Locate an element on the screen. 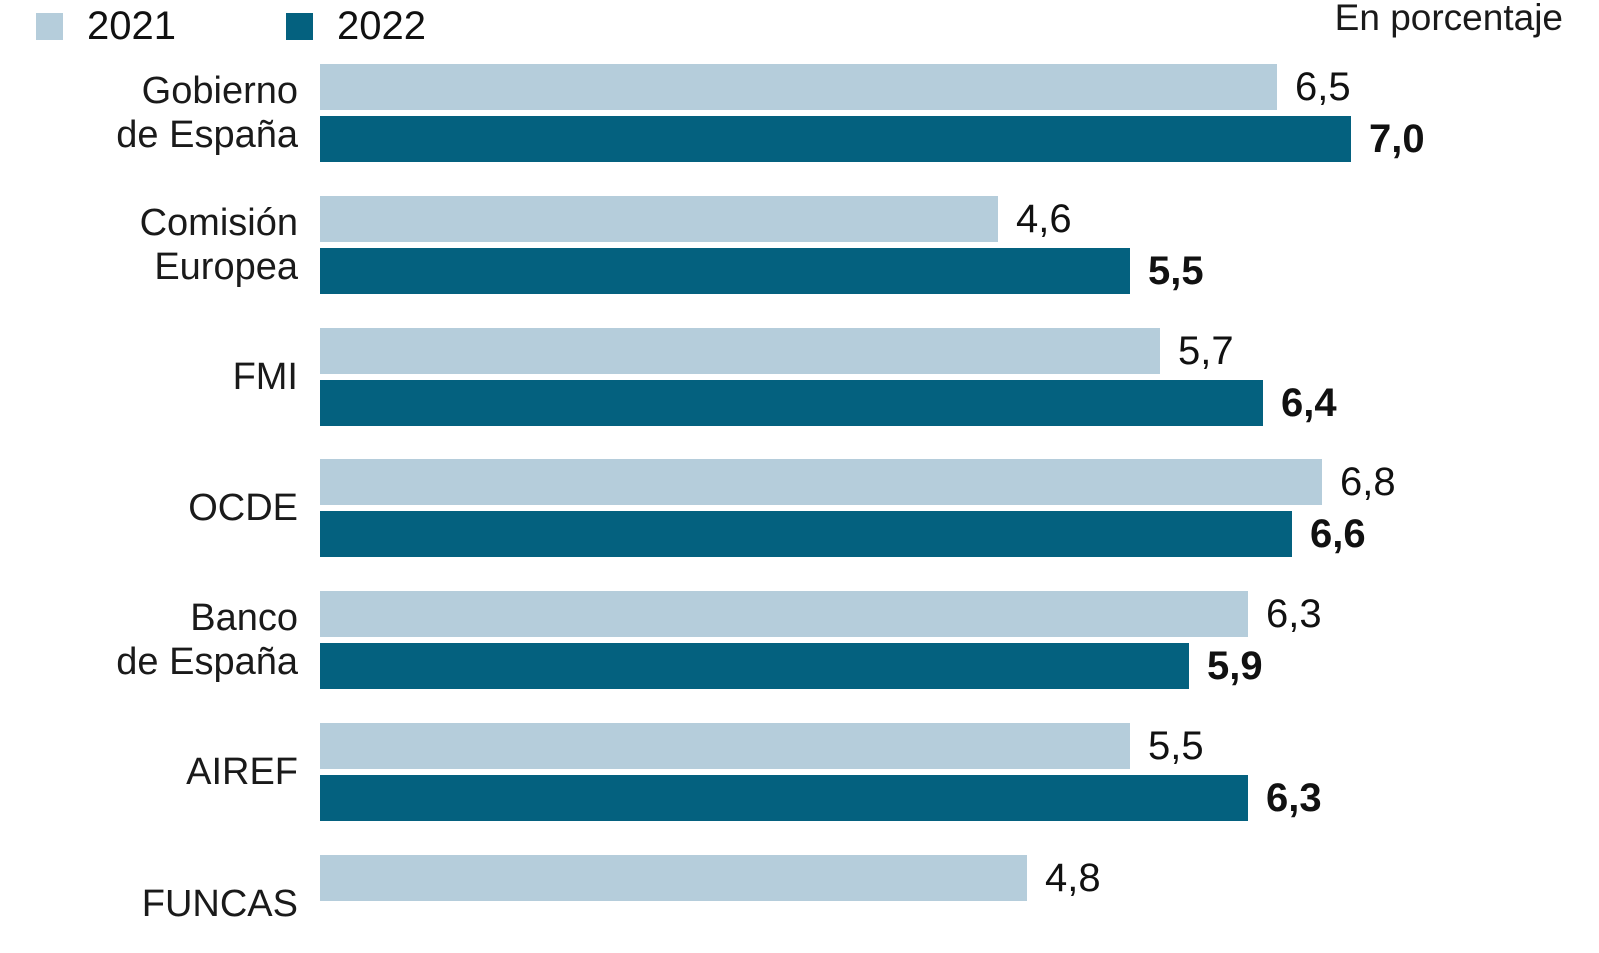 Image resolution: width=1599 pixels, height=953 pixels. category-label: OCDE is located at coordinates (243, 508).